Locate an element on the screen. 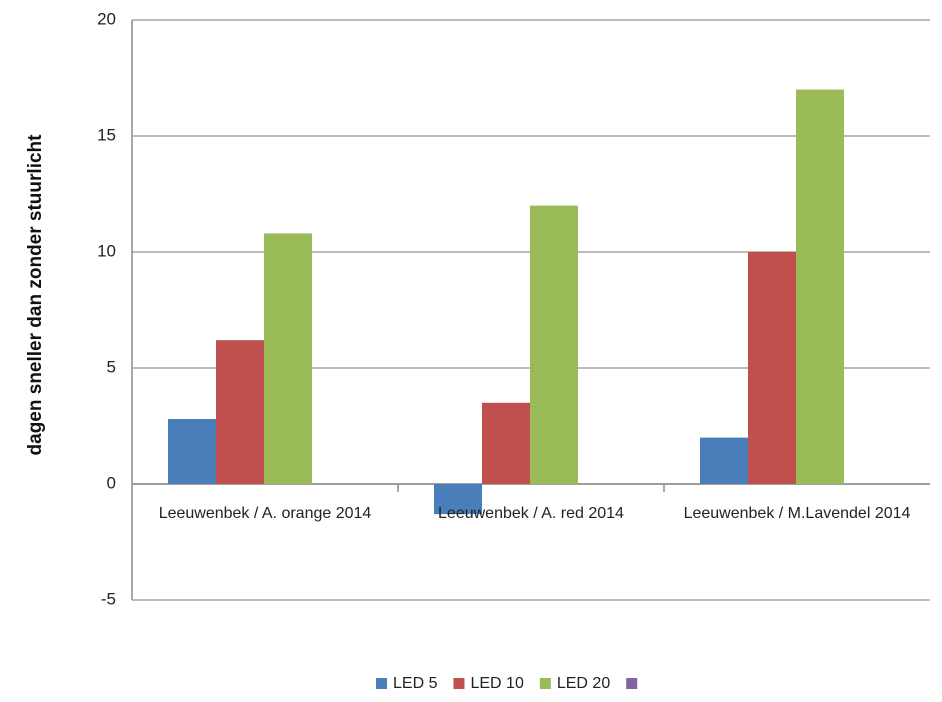 The width and height of the screenshot is (942, 702). y-tick-label: 0 is located at coordinates (111, 482).